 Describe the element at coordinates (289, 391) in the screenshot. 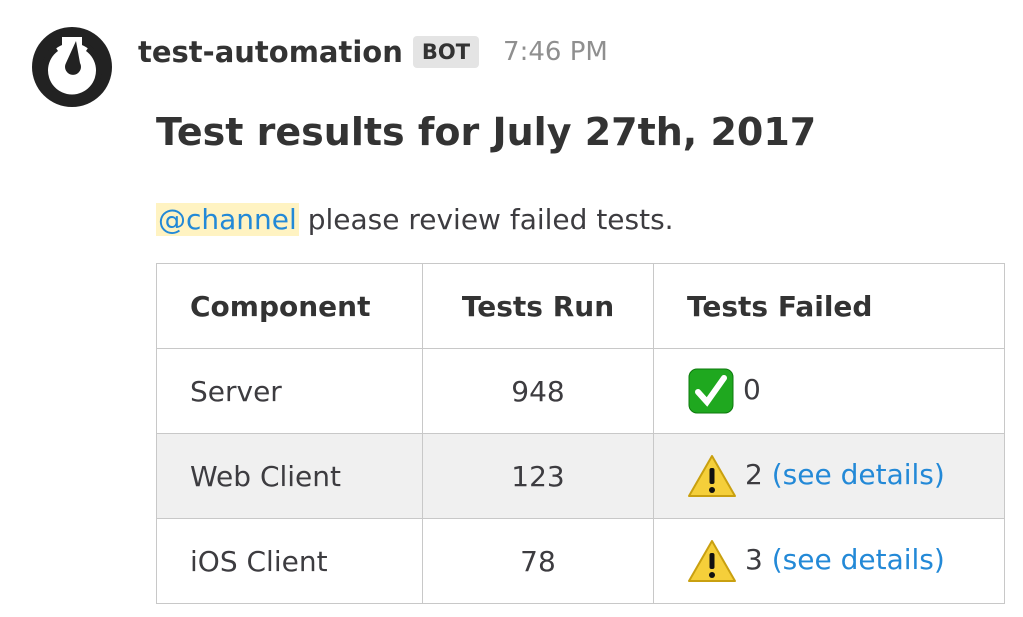

I see `component-cell: Server` at that location.